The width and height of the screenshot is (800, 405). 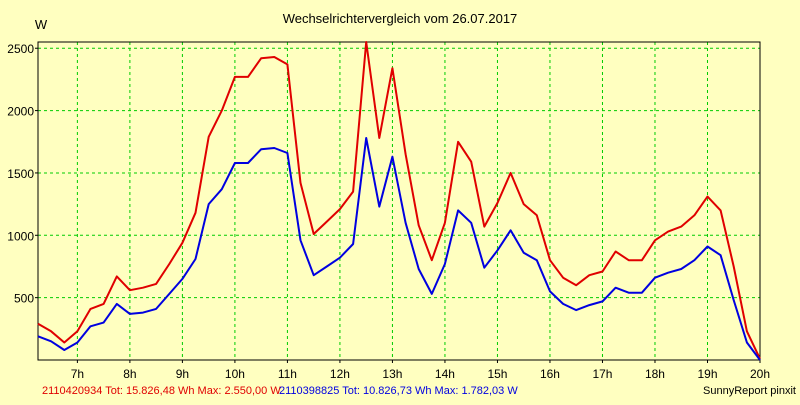 What do you see at coordinates (182, 374) in the screenshot?
I see `x-tick-label: 9h` at bounding box center [182, 374].